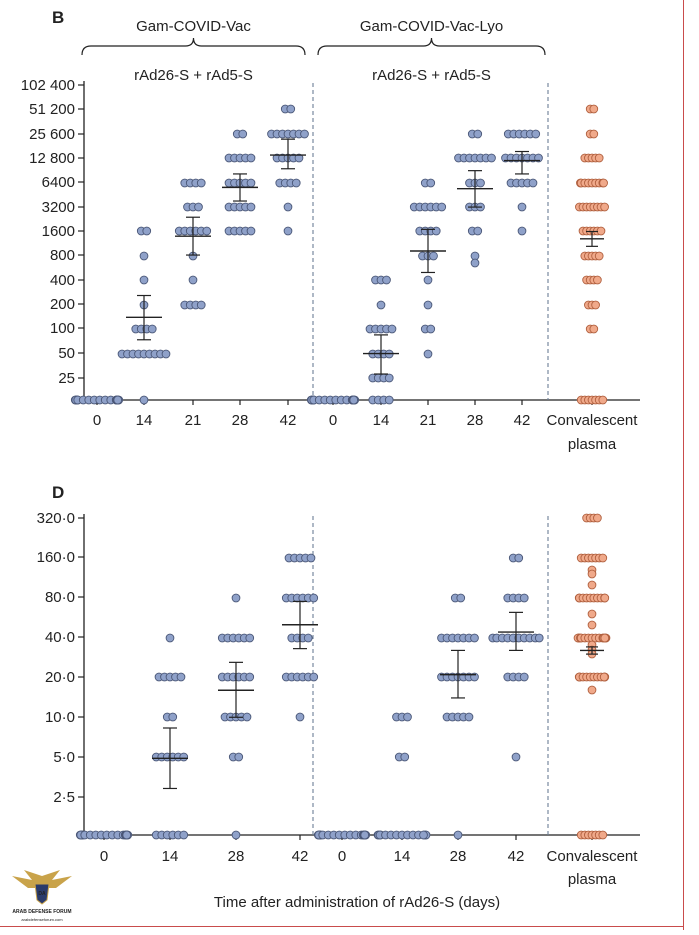 The width and height of the screenshot is (699, 935). I want to click on group-title: Gam-COVID-Vac-Lyo, so click(431, 26).